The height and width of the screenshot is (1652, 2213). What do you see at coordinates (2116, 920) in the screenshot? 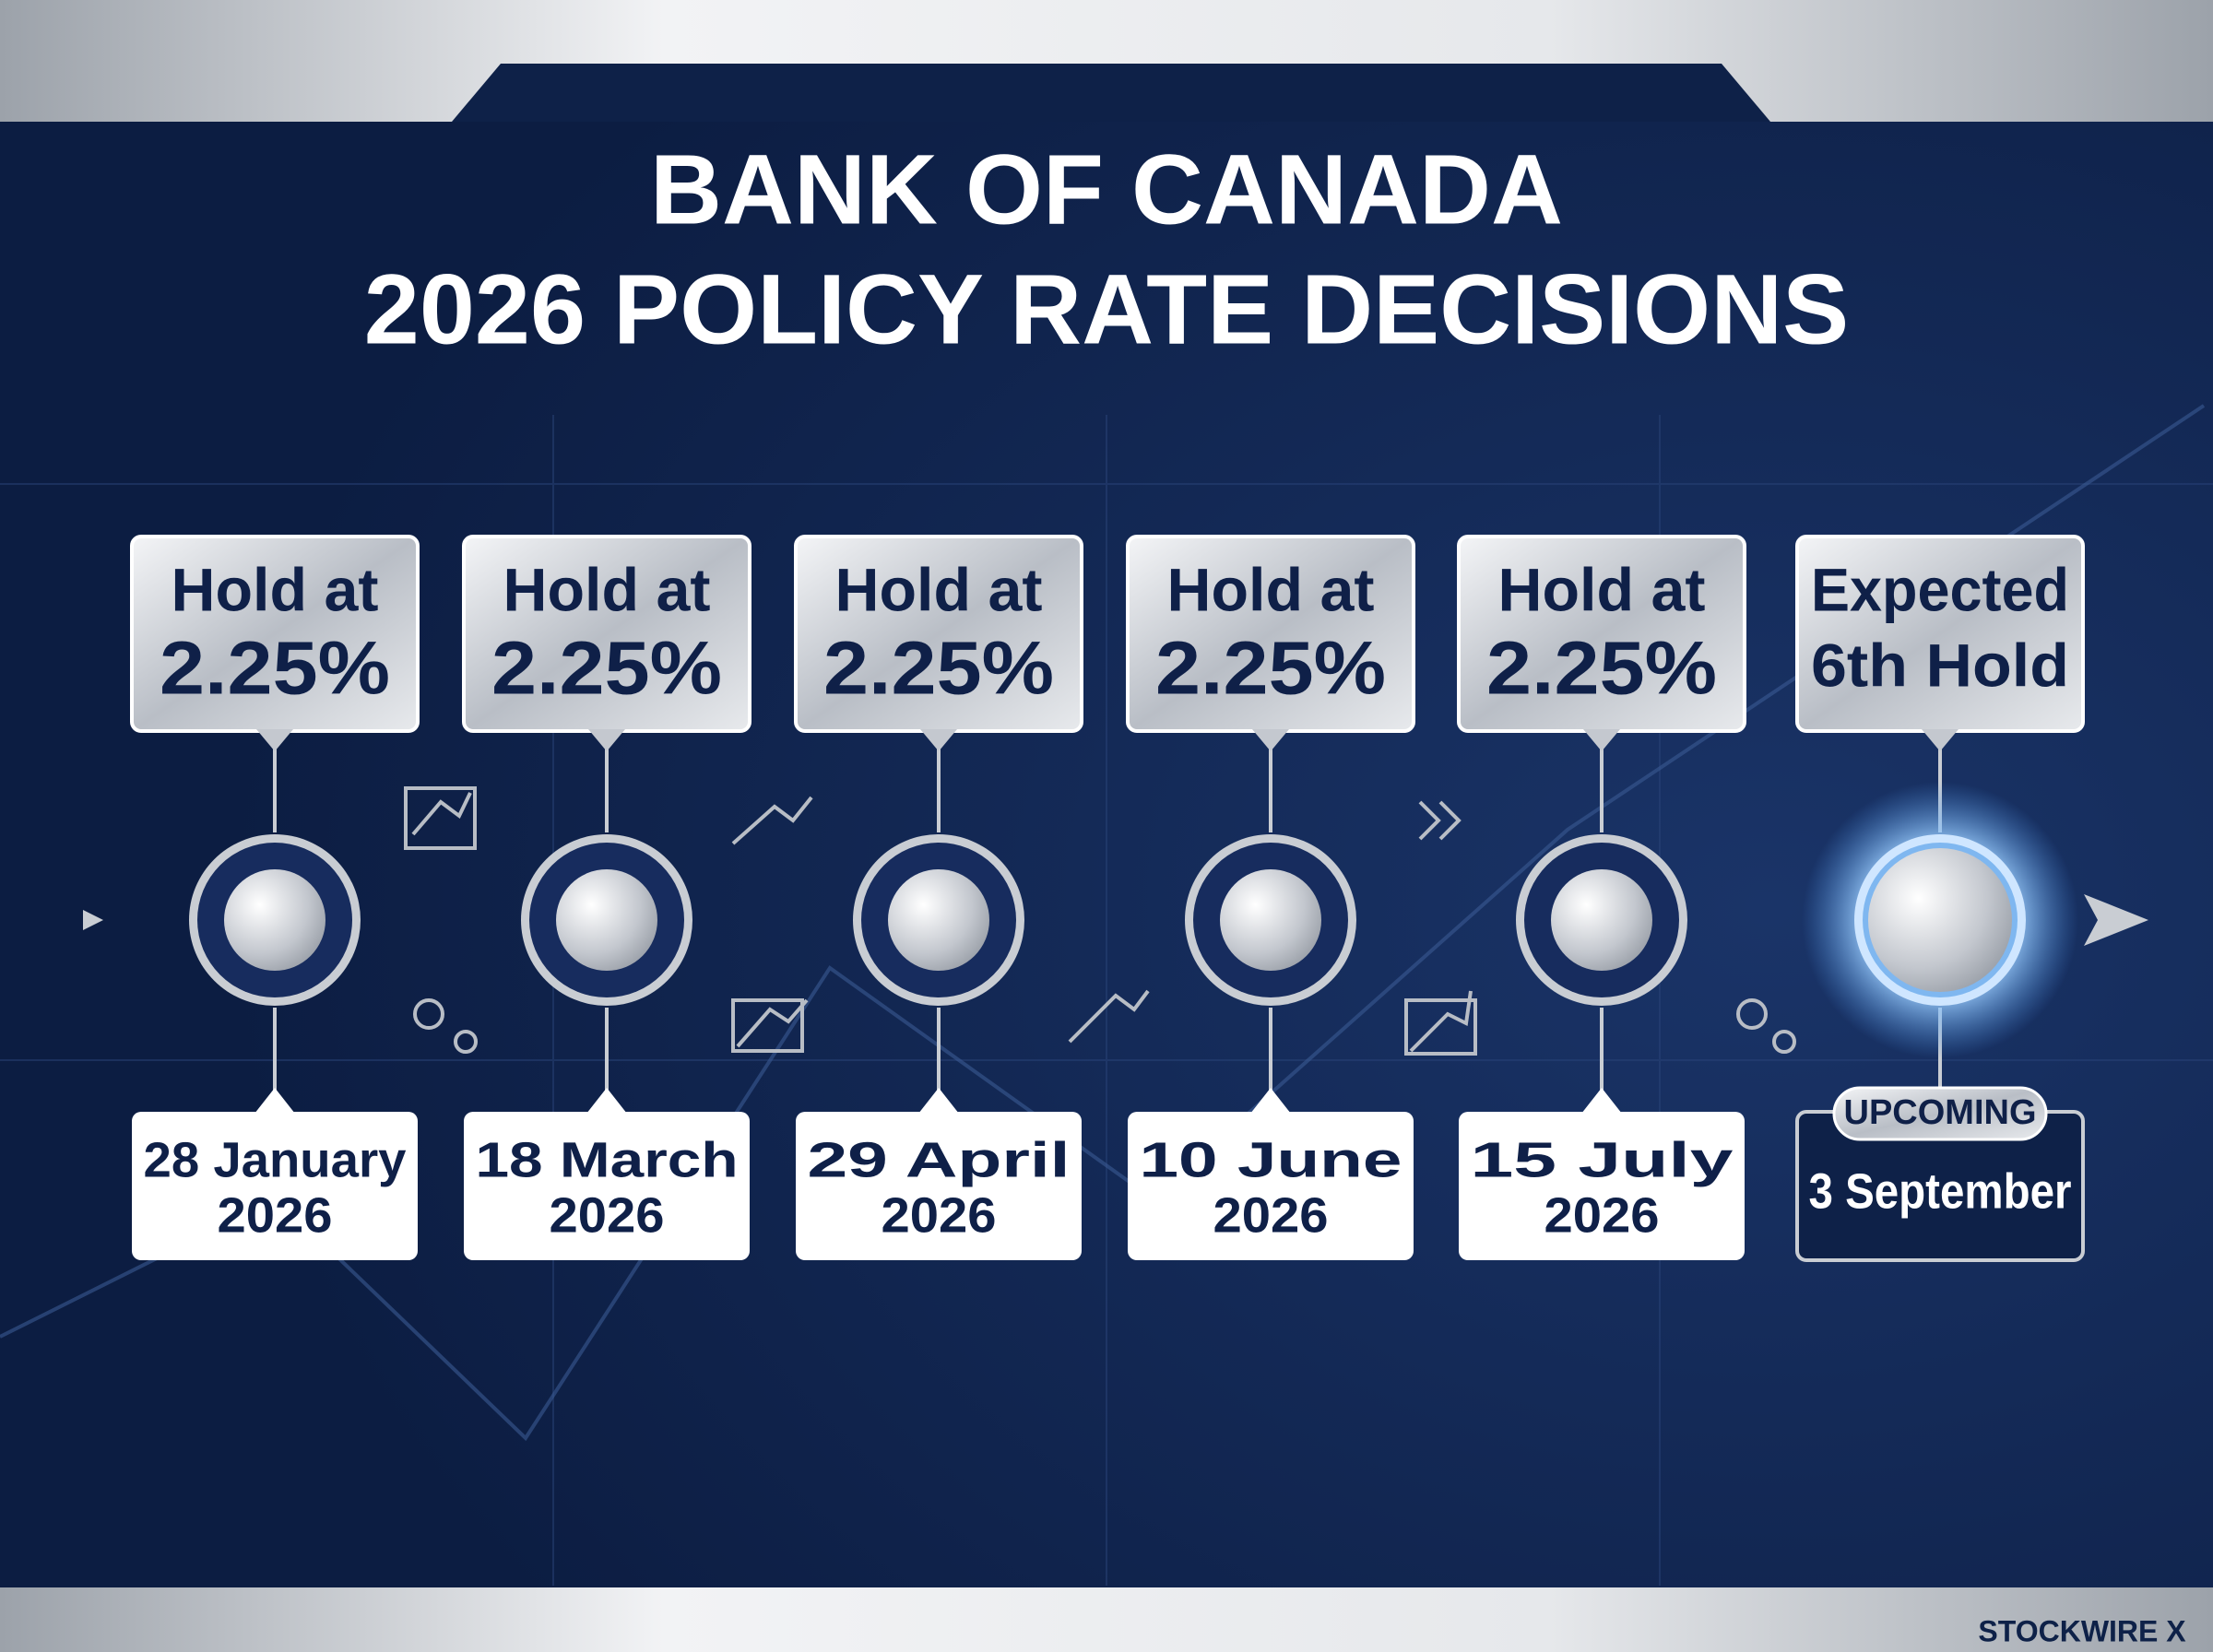
I see `timeline-arrow` at bounding box center [2116, 920].